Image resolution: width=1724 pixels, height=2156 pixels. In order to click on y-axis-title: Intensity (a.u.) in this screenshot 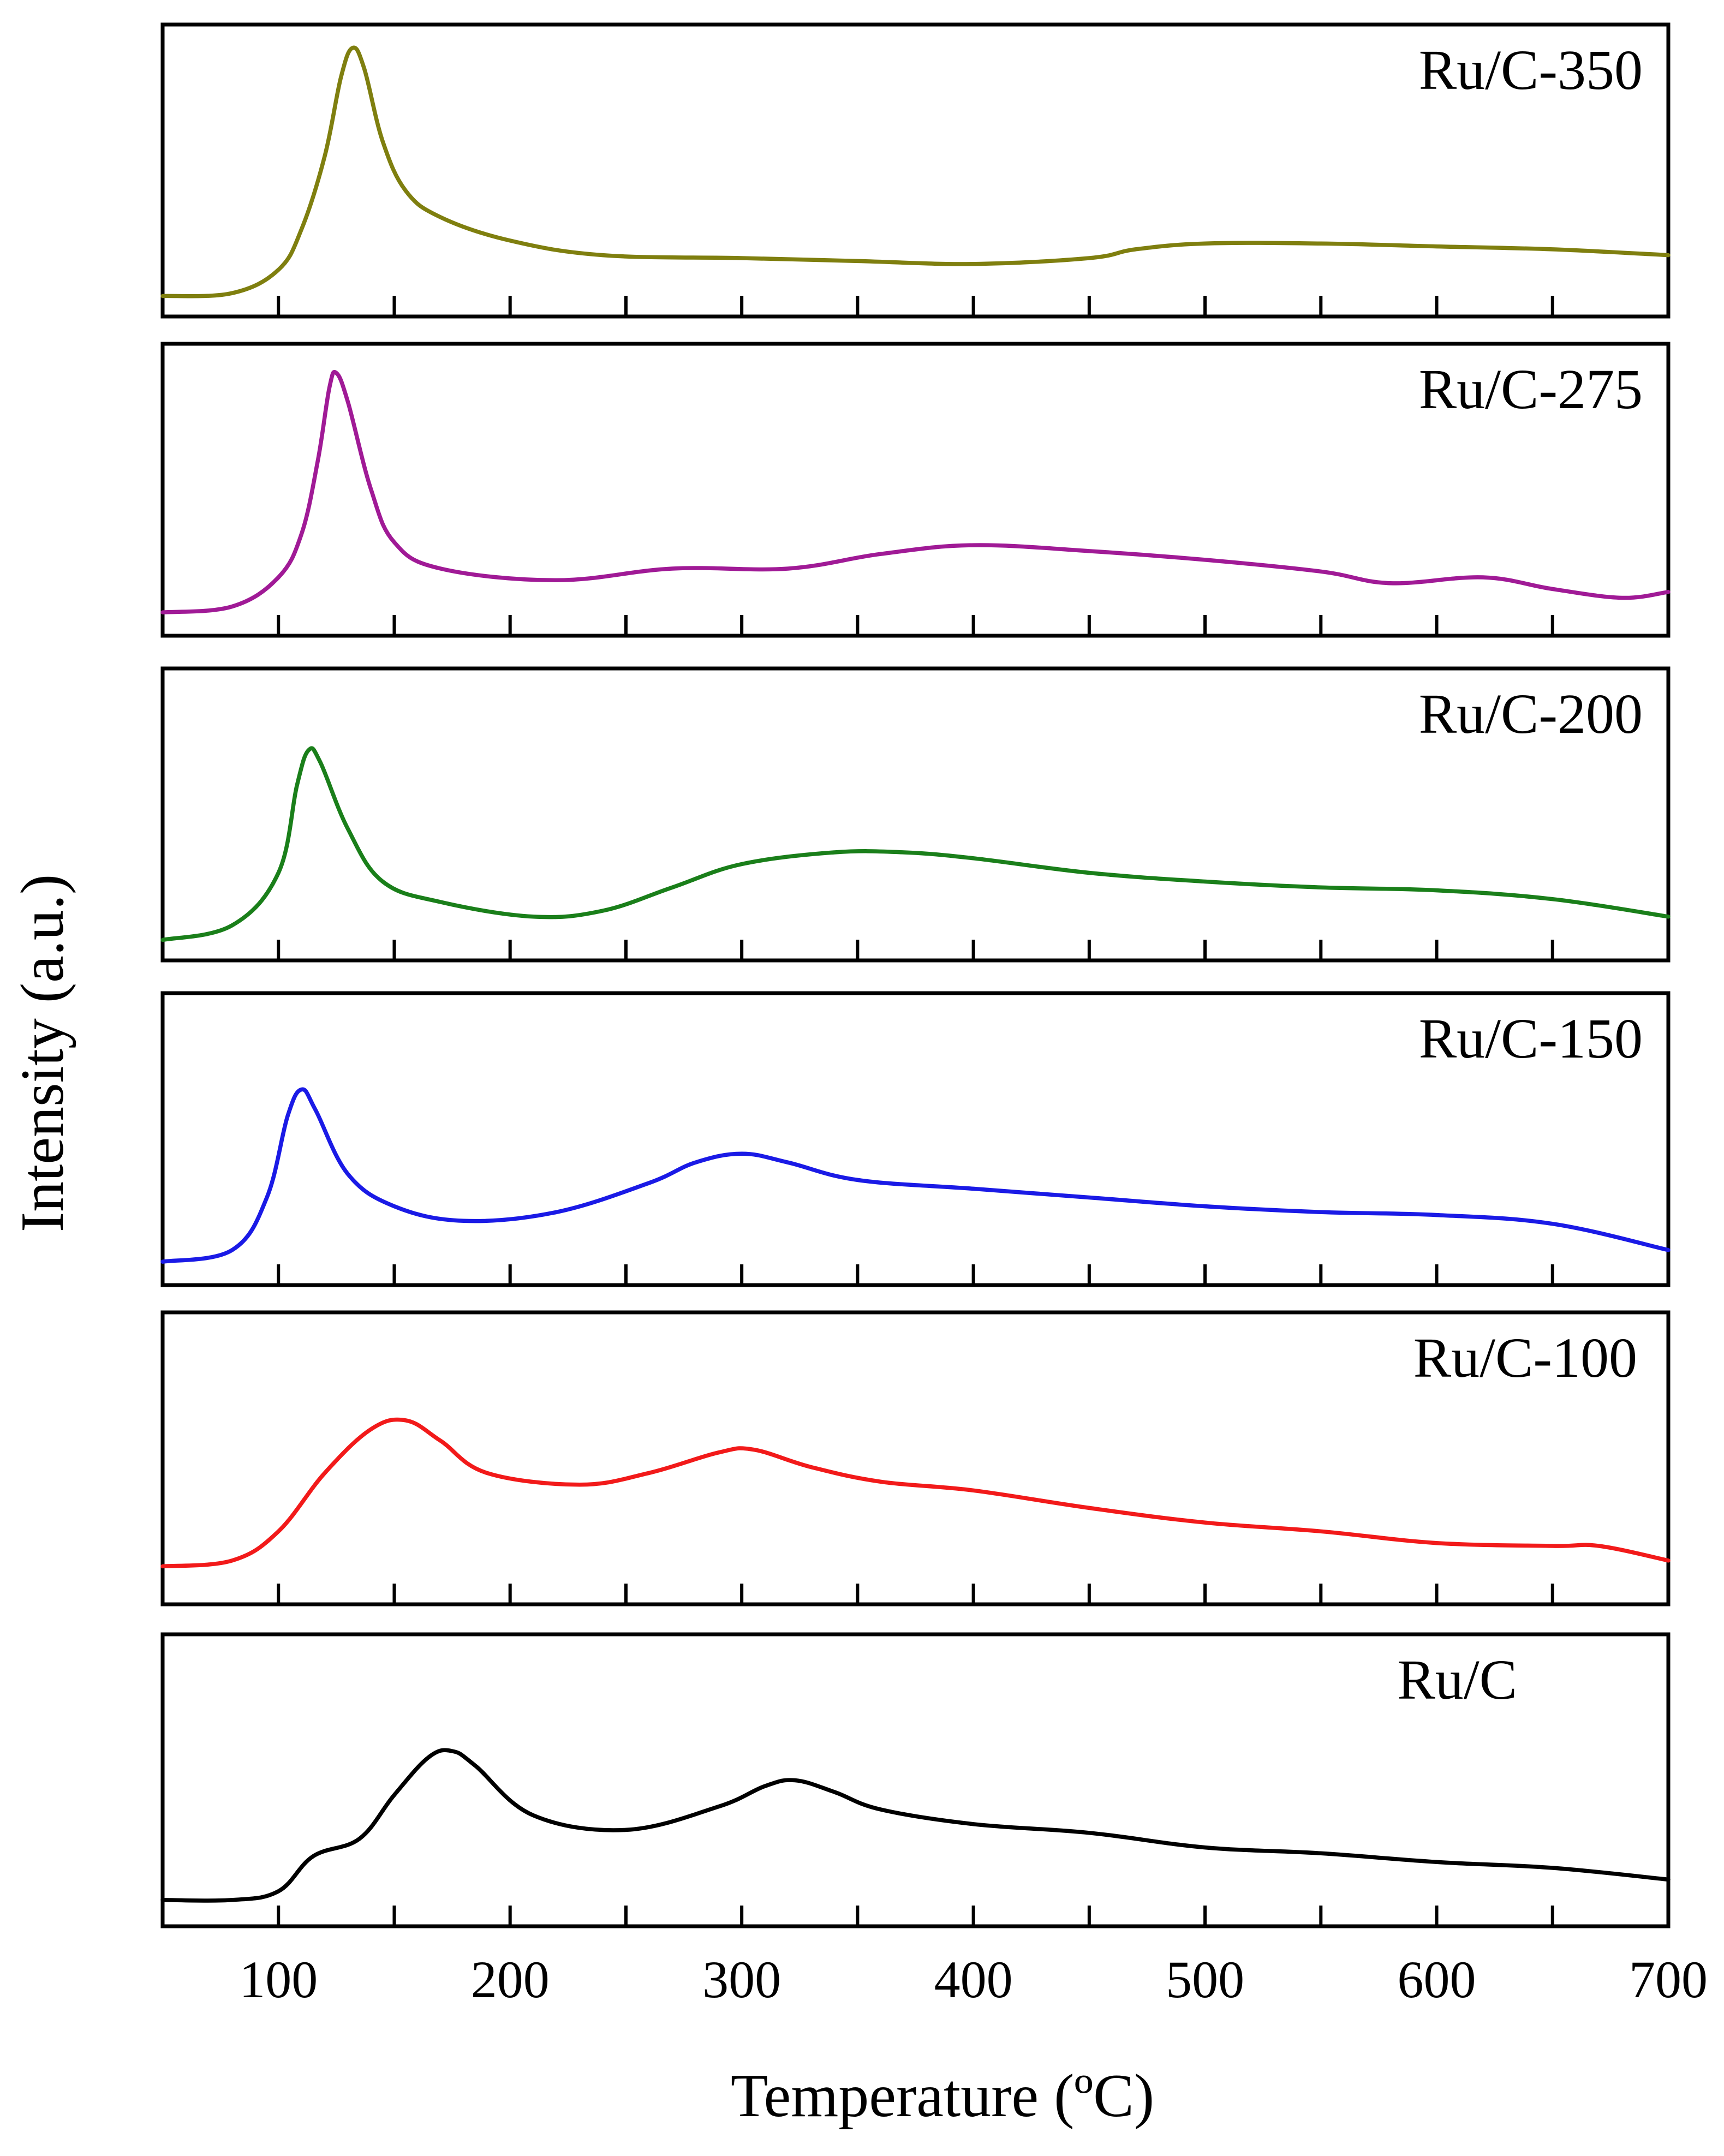, I will do `click(42, 1053)`.